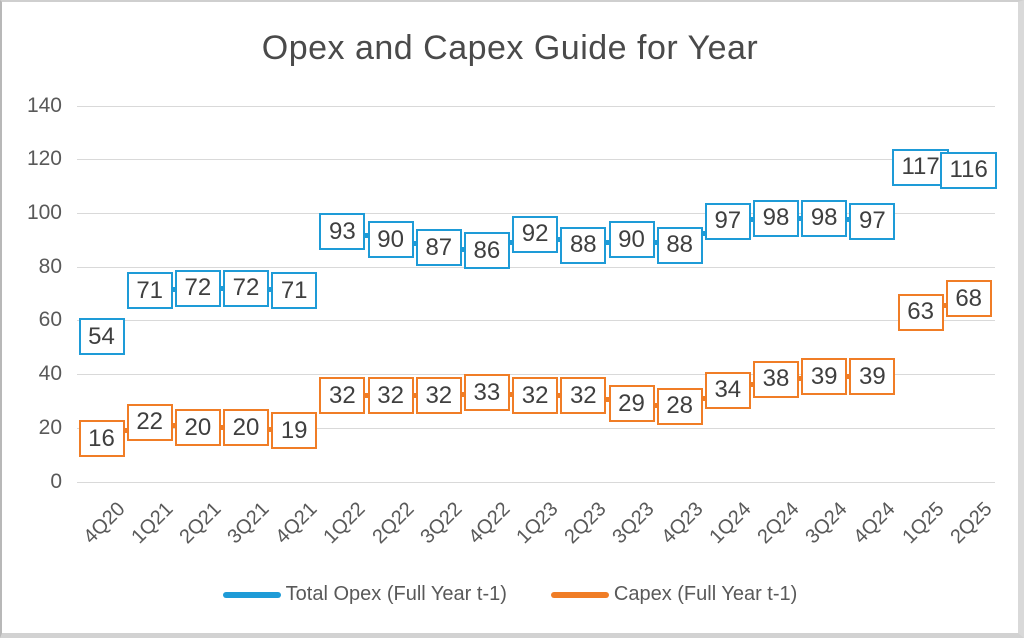 Image resolution: width=1024 pixels, height=638 pixels. I want to click on chart-title: Opex and Capex Guide for Year, so click(510, 48).